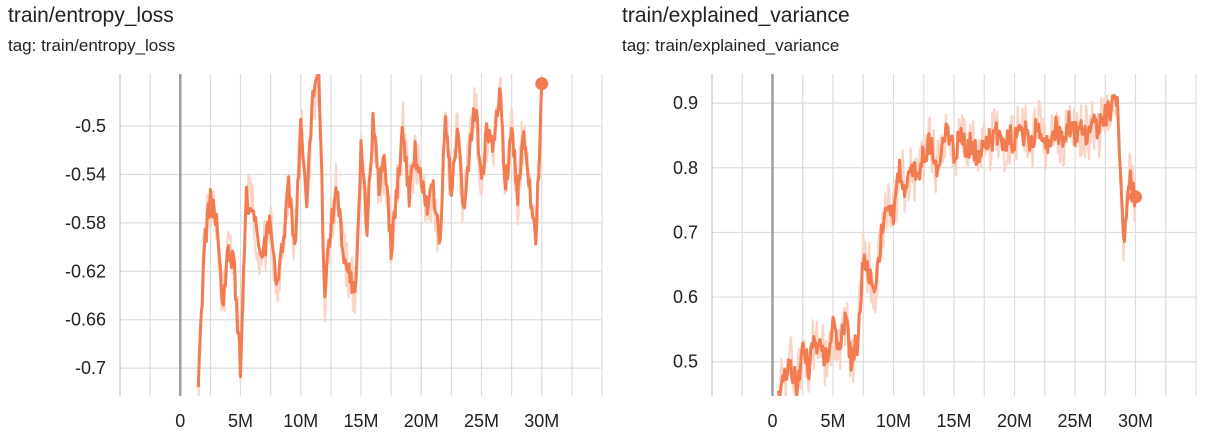 This screenshot has width=1228, height=444. What do you see at coordinates (85, 174) in the screenshot?
I see `y-tick-label: -0.54` at bounding box center [85, 174].